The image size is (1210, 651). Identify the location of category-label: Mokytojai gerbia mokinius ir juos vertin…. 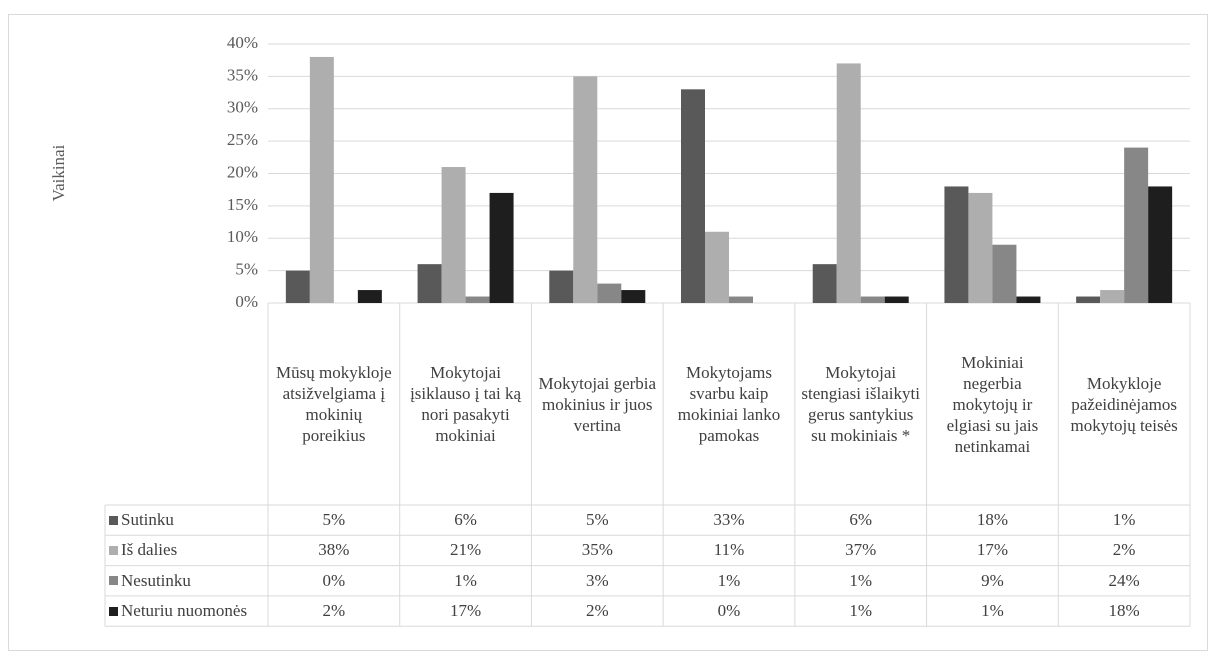
(597, 404).